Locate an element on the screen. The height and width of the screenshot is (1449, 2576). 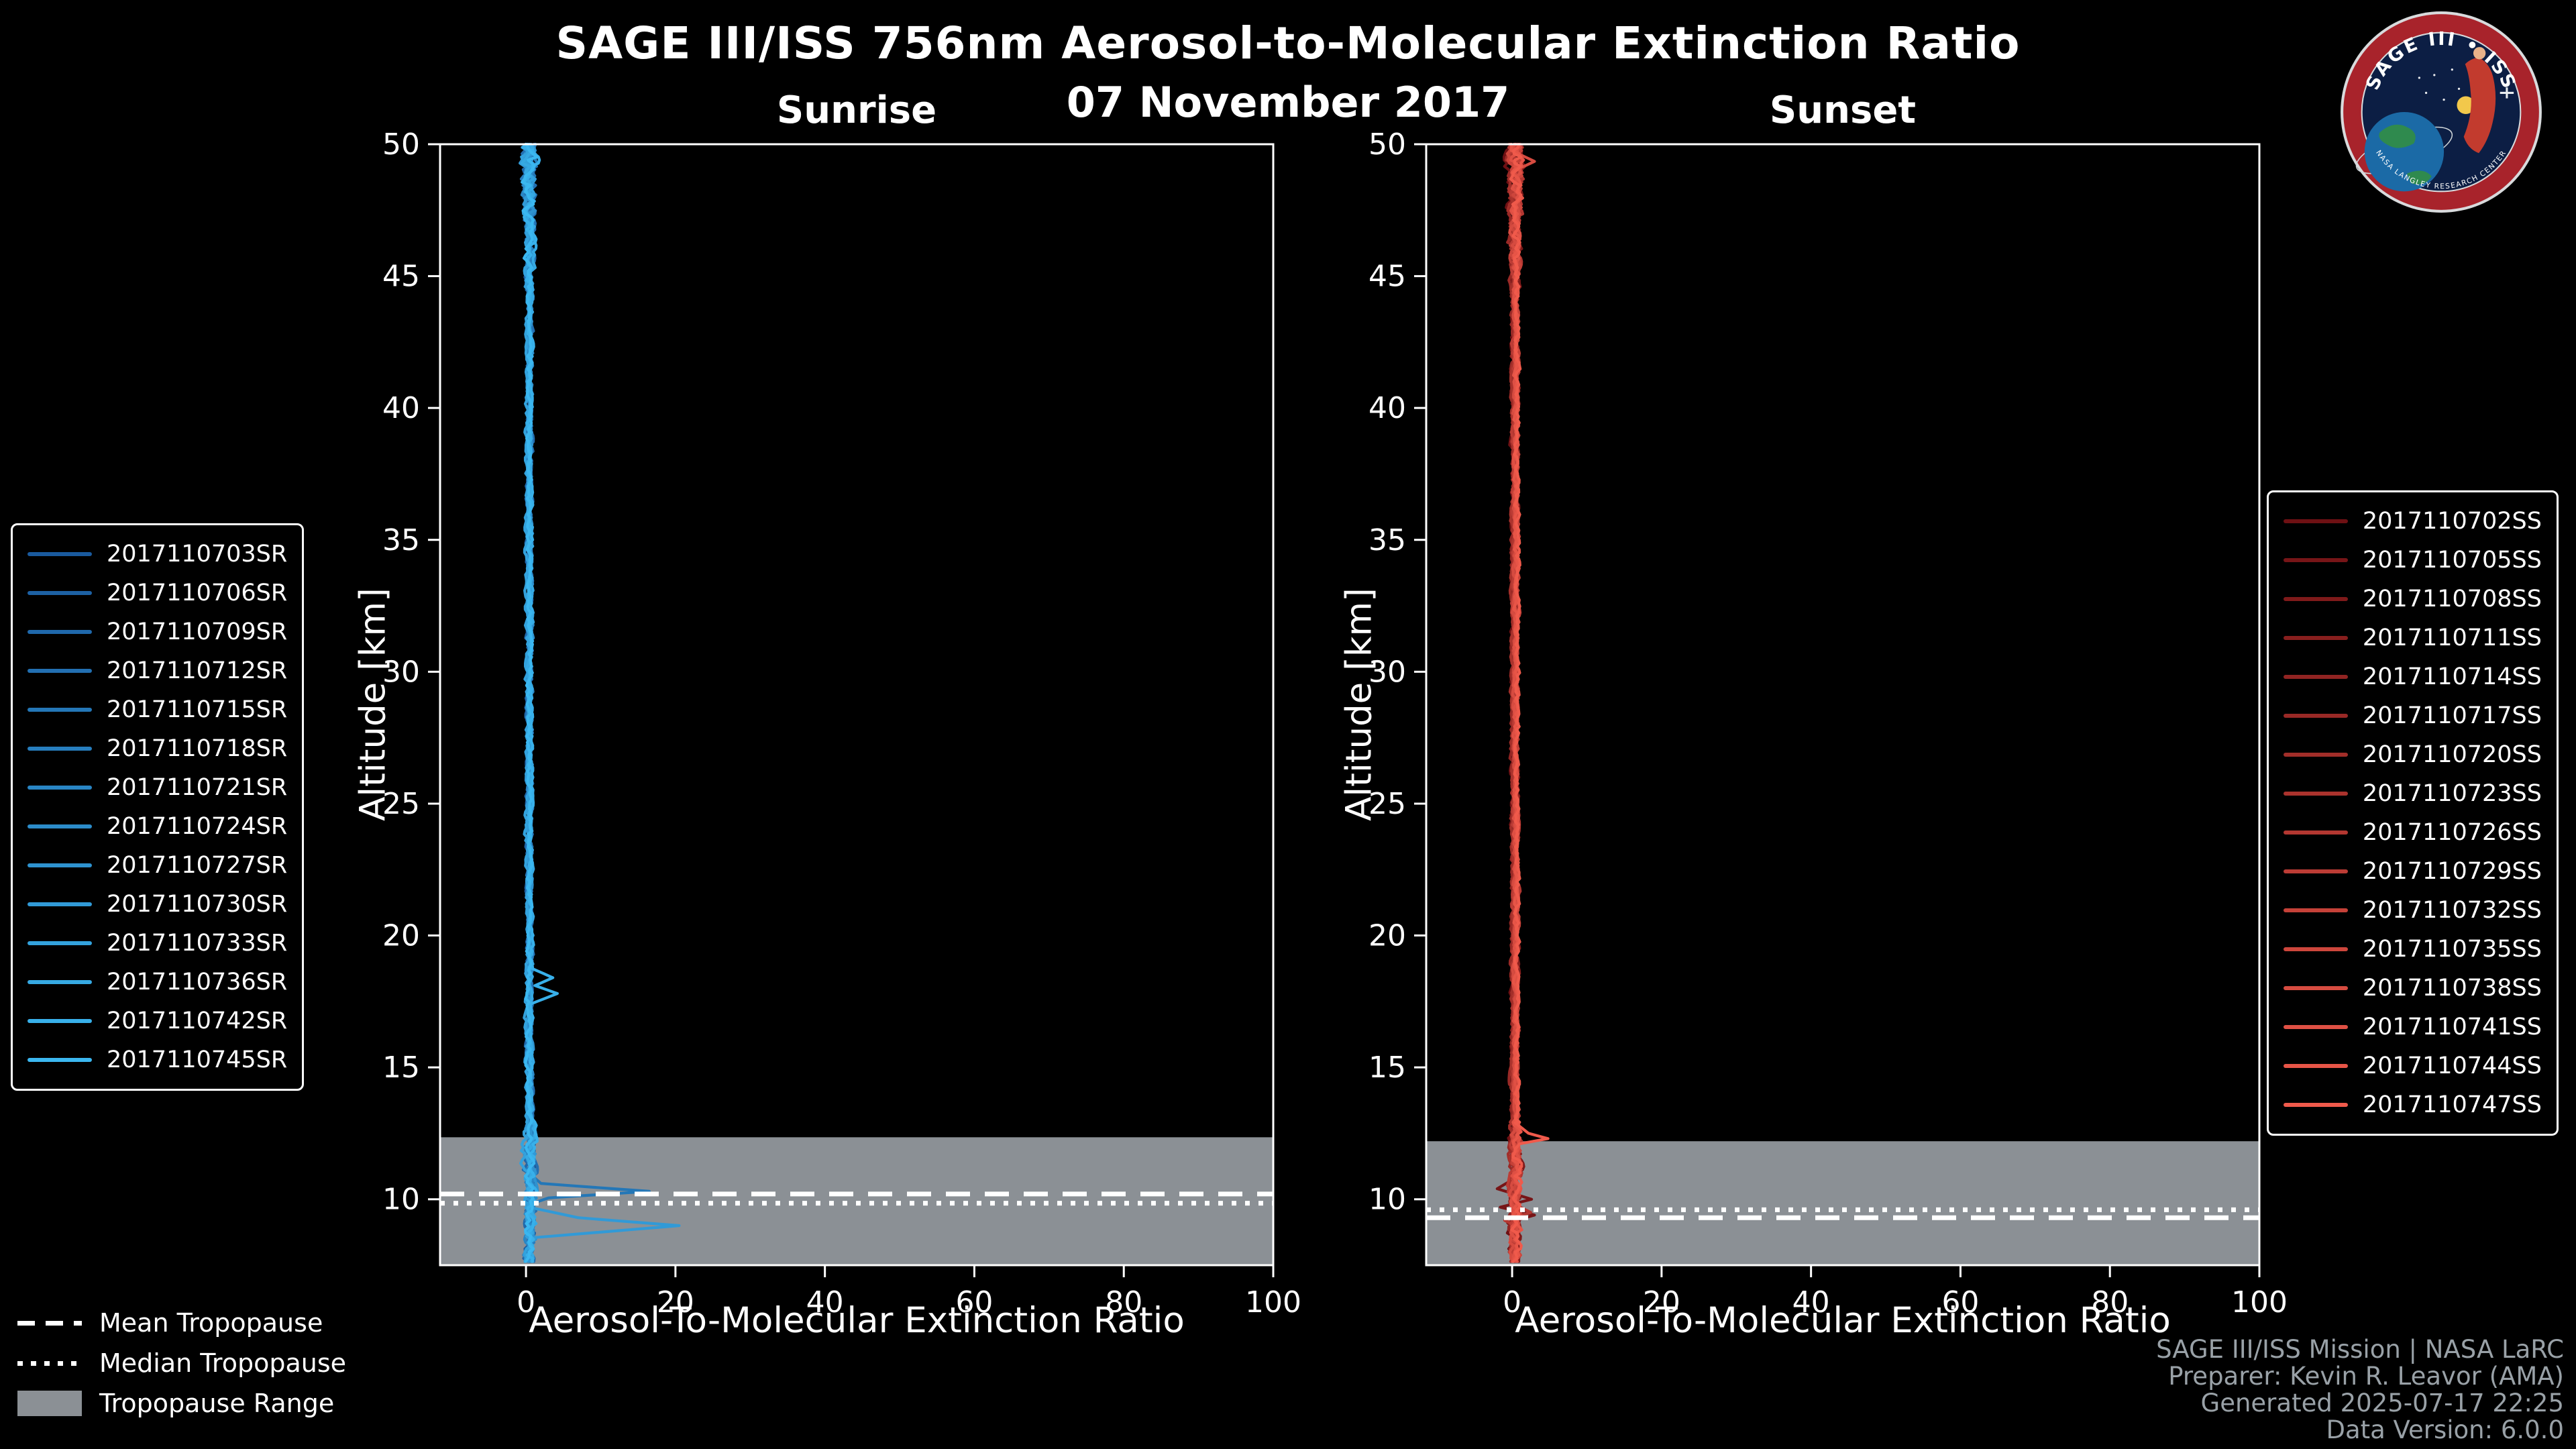
legend-label: 2017110723SS is located at coordinates (2452, 793).